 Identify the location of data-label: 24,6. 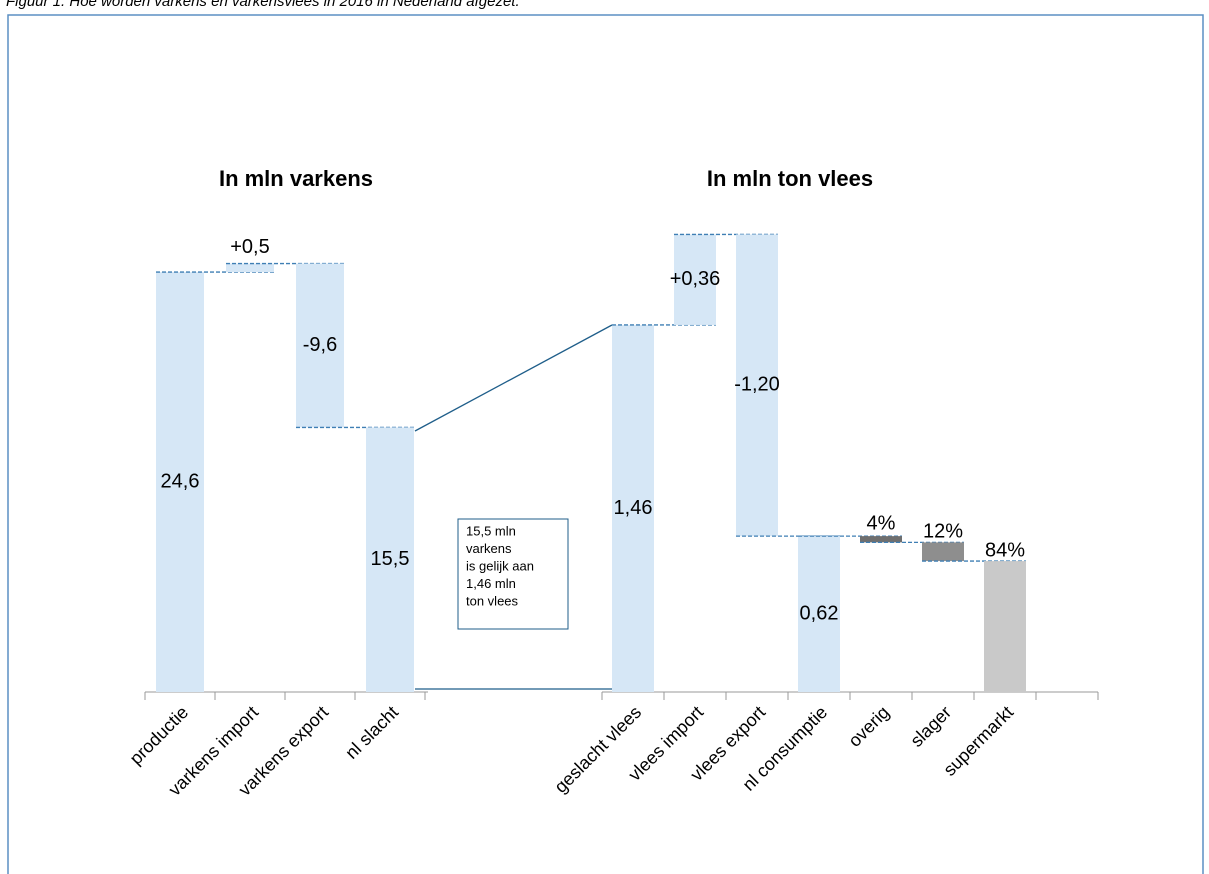
(180, 481).